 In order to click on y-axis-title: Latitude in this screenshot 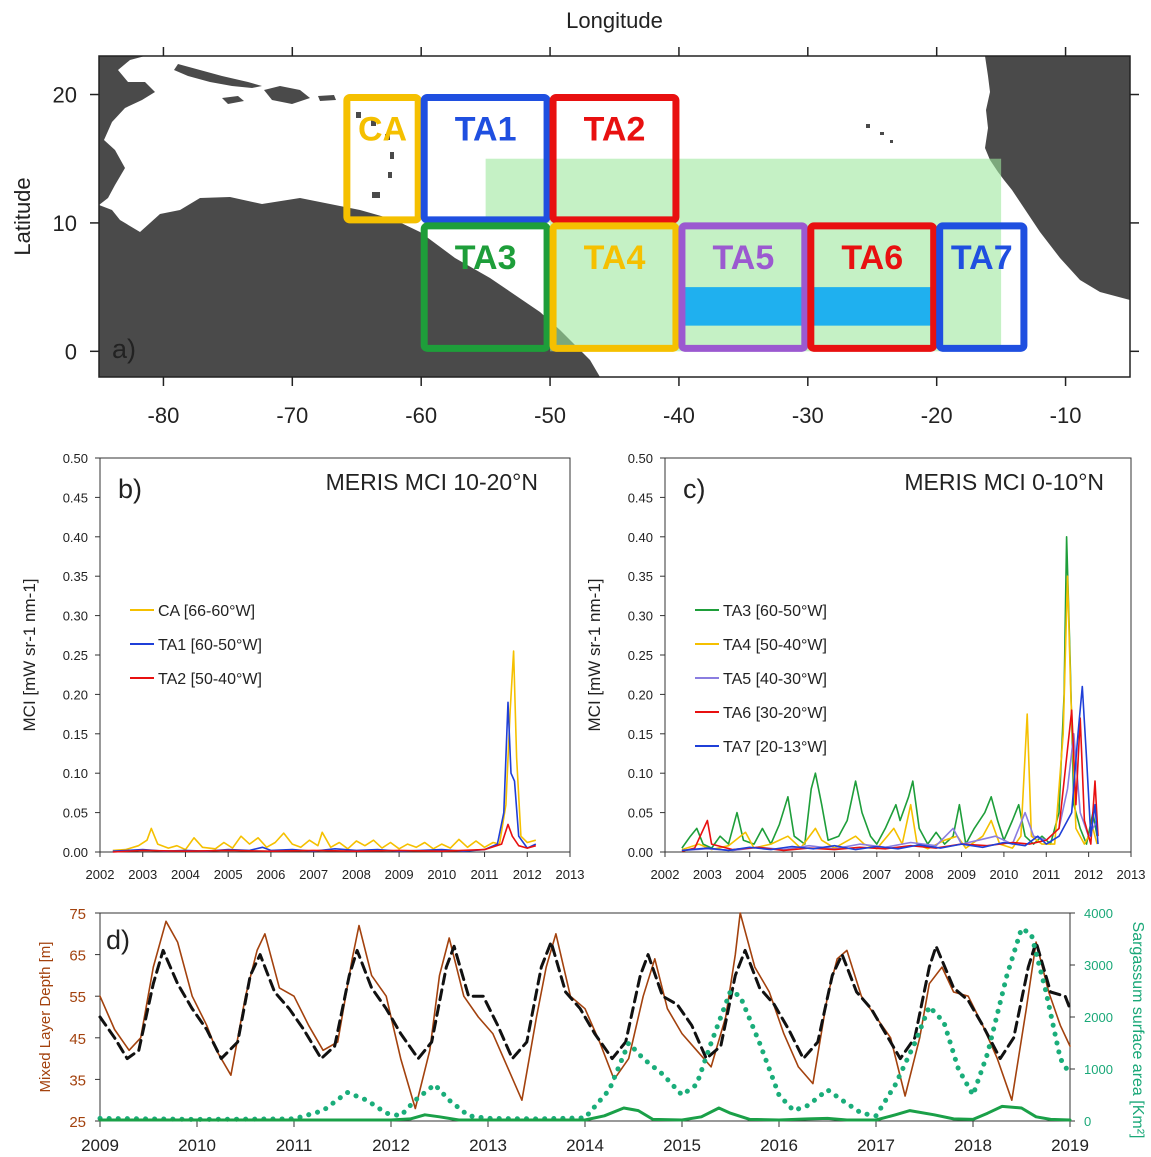, I will do `click(22, 216)`.